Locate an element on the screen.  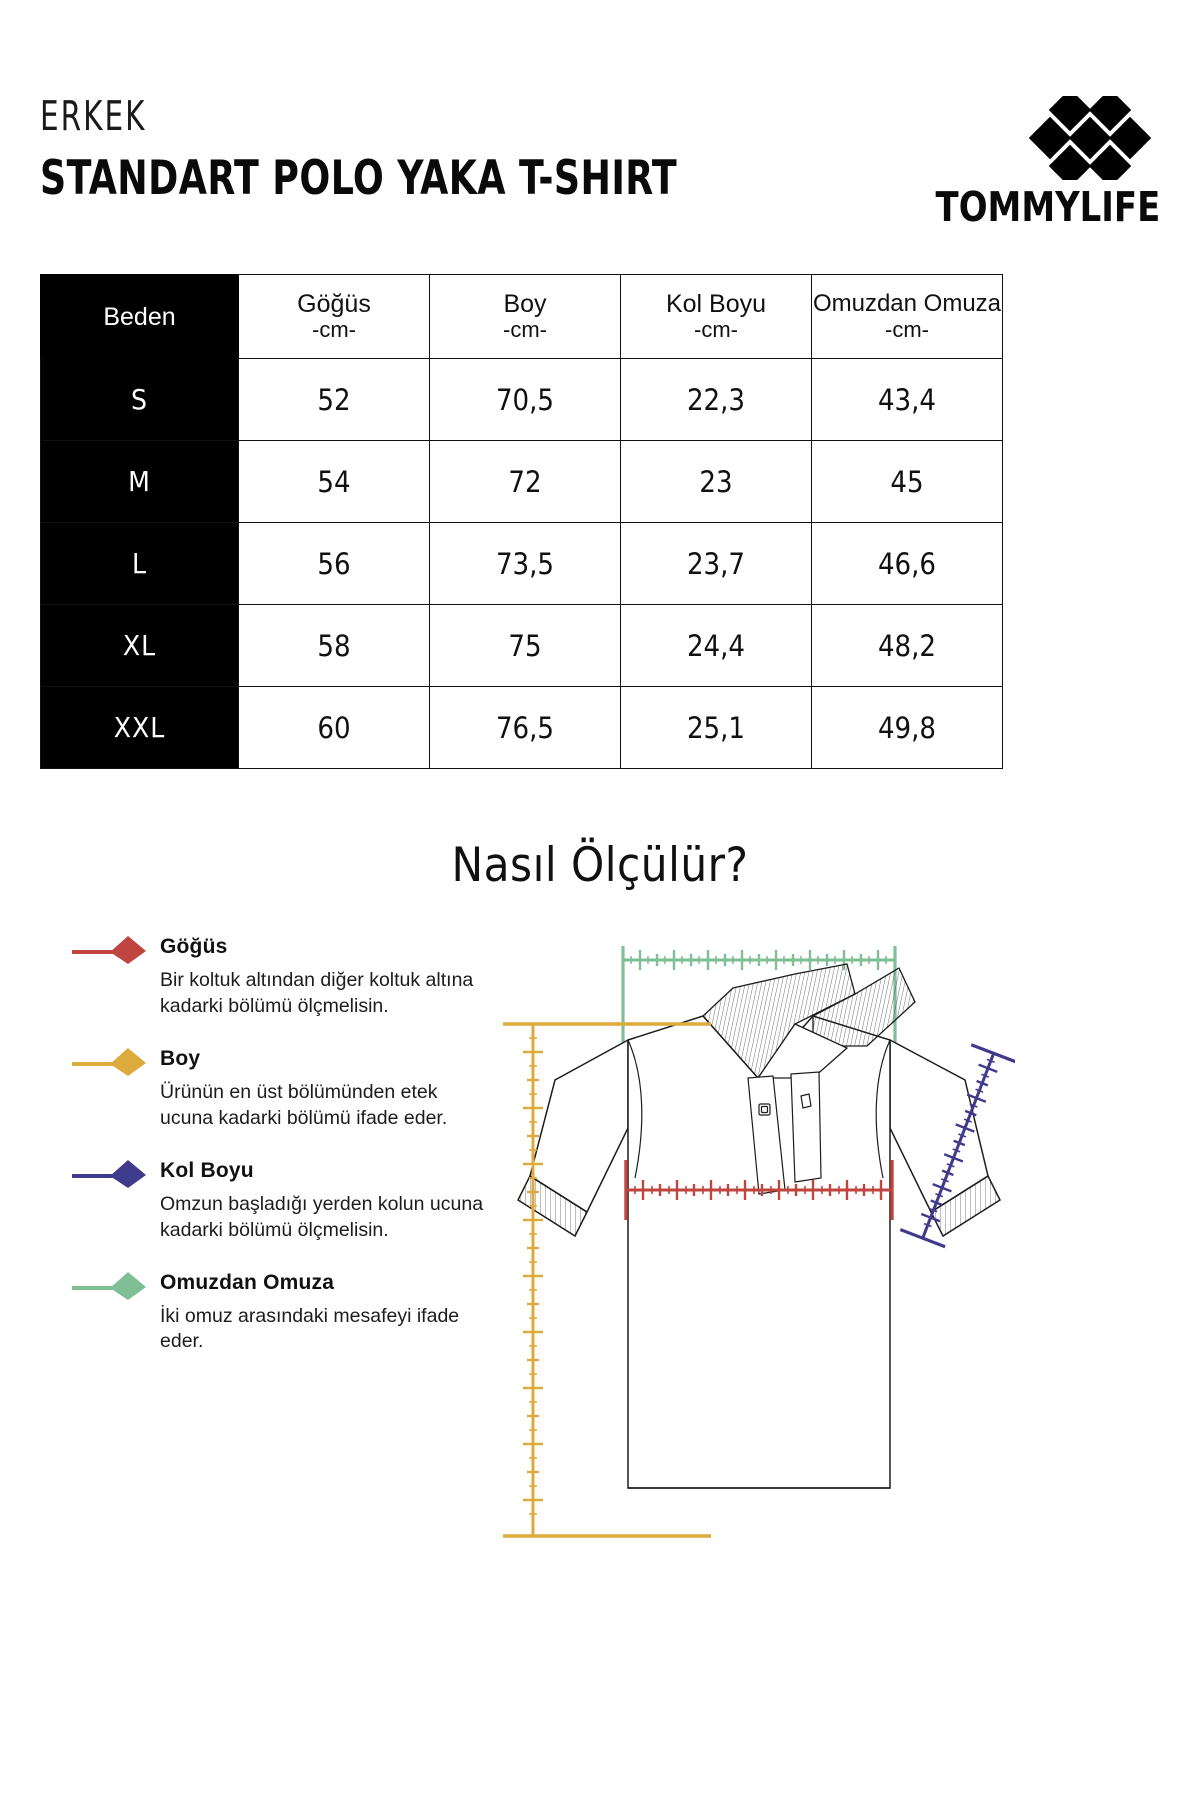
kol-boyu-measure-line is located at coordinates (957, 1146).